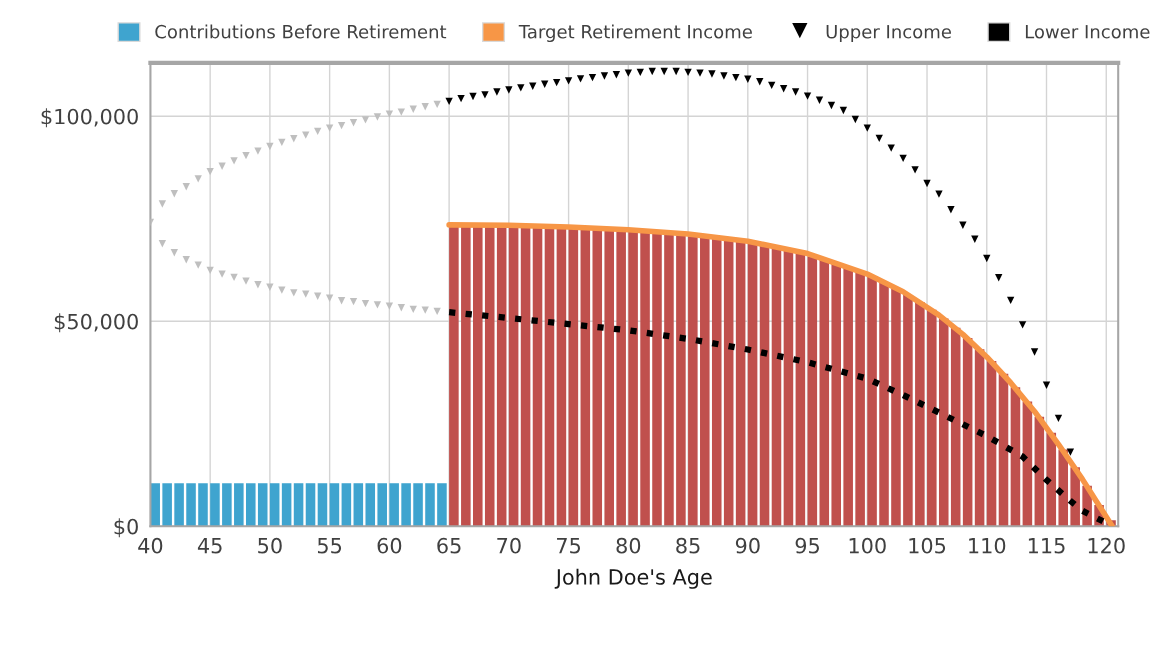  What do you see at coordinates (301, 31) in the screenshot?
I see `legend-label: Contributions Before Retirement` at bounding box center [301, 31].